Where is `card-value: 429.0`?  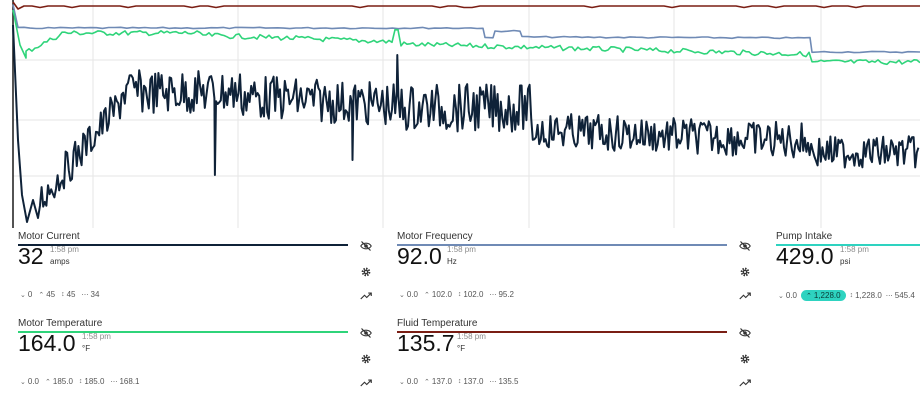 card-value: 429.0 is located at coordinates (805, 256).